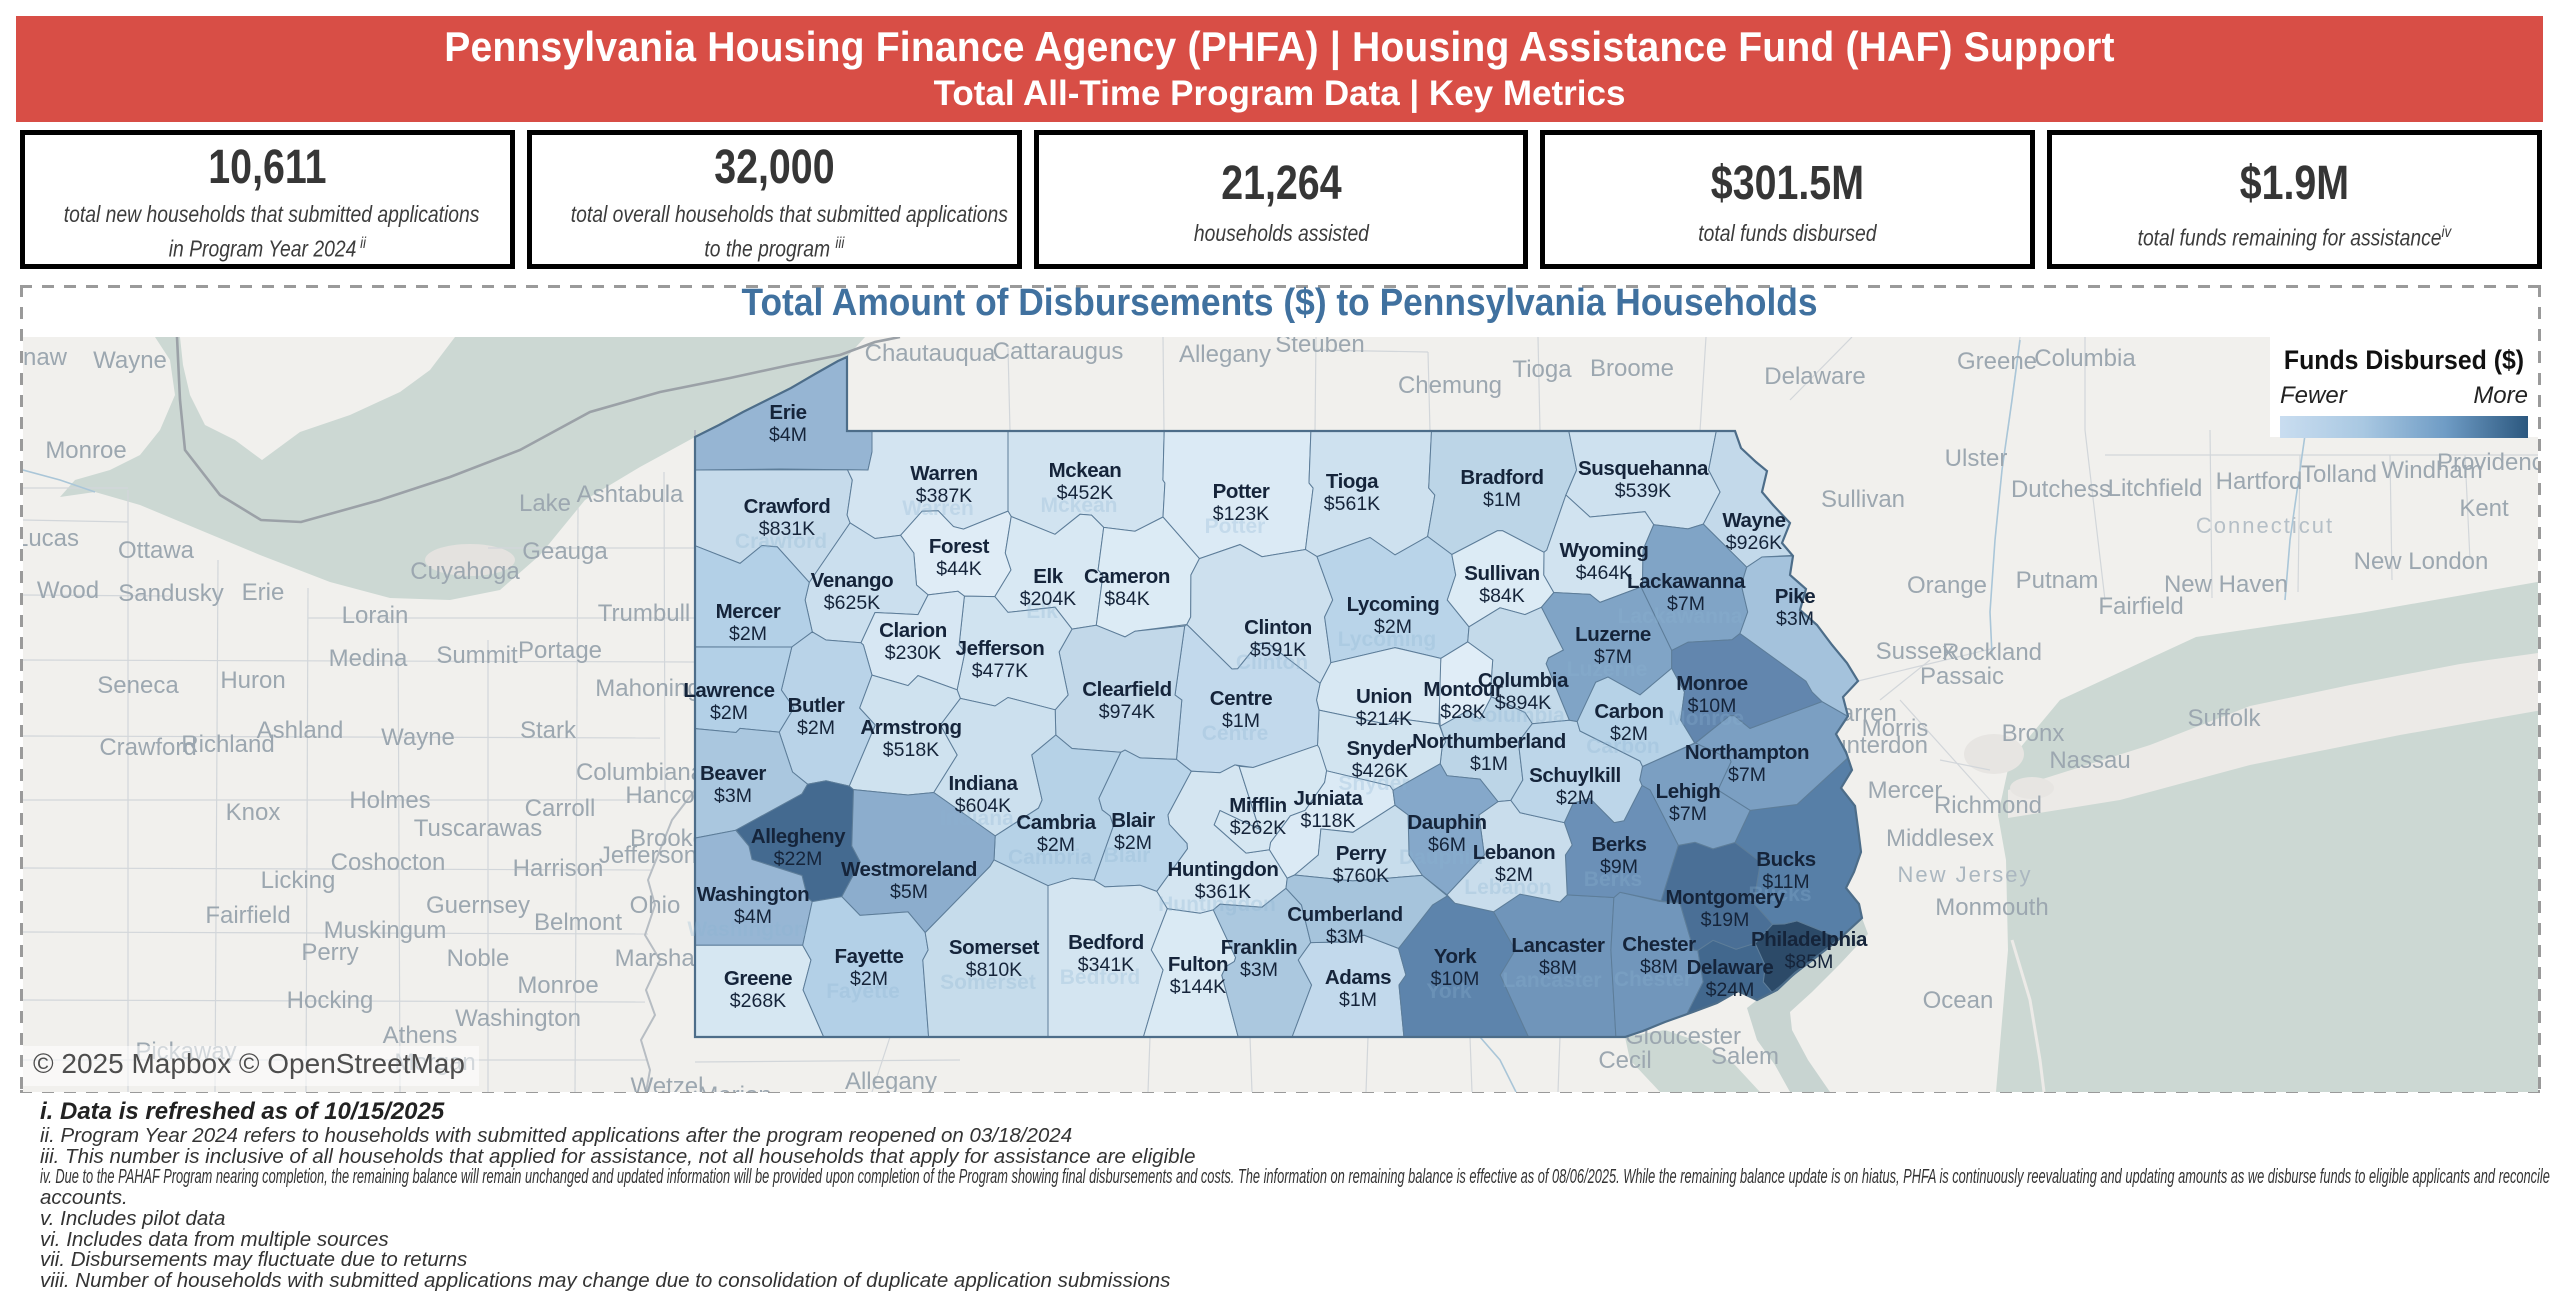 This screenshot has width=2560, height=1292. I want to click on svg-text: Philadelphia, so click(1809, 939).